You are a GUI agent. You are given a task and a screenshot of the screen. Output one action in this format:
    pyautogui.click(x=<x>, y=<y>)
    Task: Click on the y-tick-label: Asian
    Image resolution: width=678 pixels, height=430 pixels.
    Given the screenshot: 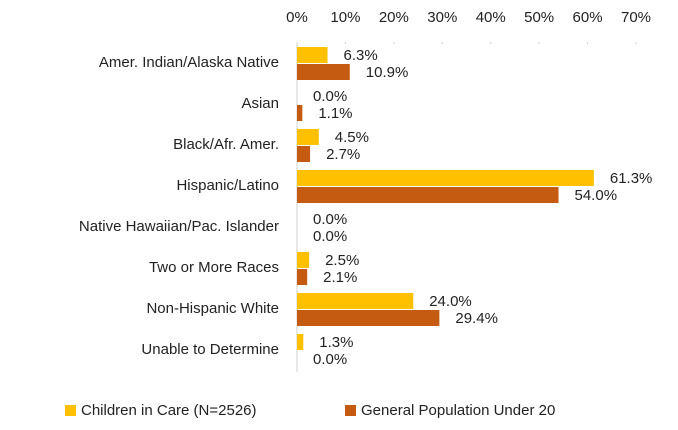 What is the action you would take?
    pyautogui.click(x=260, y=103)
    